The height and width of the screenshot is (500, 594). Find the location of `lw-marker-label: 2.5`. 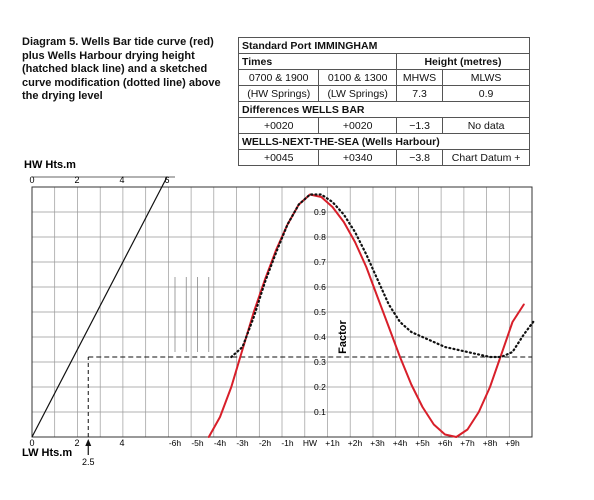

lw-marker-label: 2.5 is located at coordinates (88, 462).